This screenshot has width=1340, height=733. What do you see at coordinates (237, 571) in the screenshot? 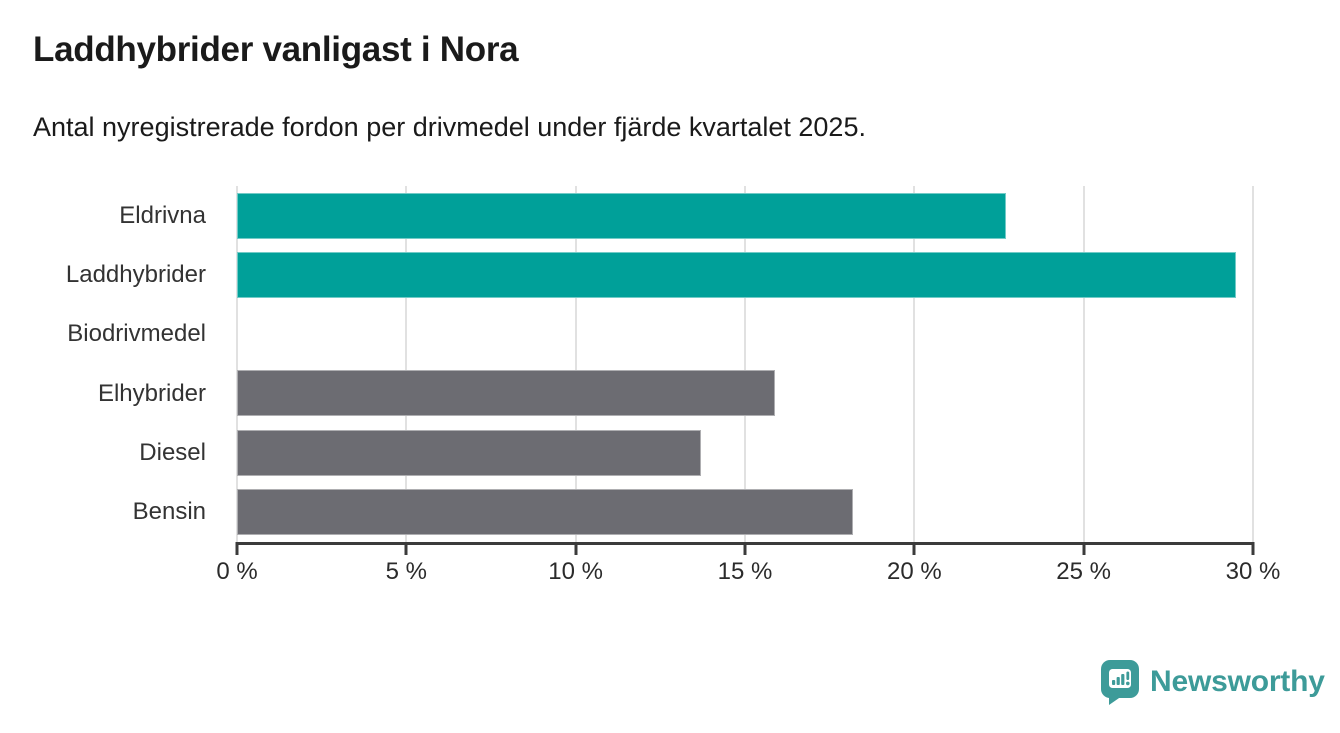
I see `x-tick-label-0: 0 %` at bounding box center [237, 571].